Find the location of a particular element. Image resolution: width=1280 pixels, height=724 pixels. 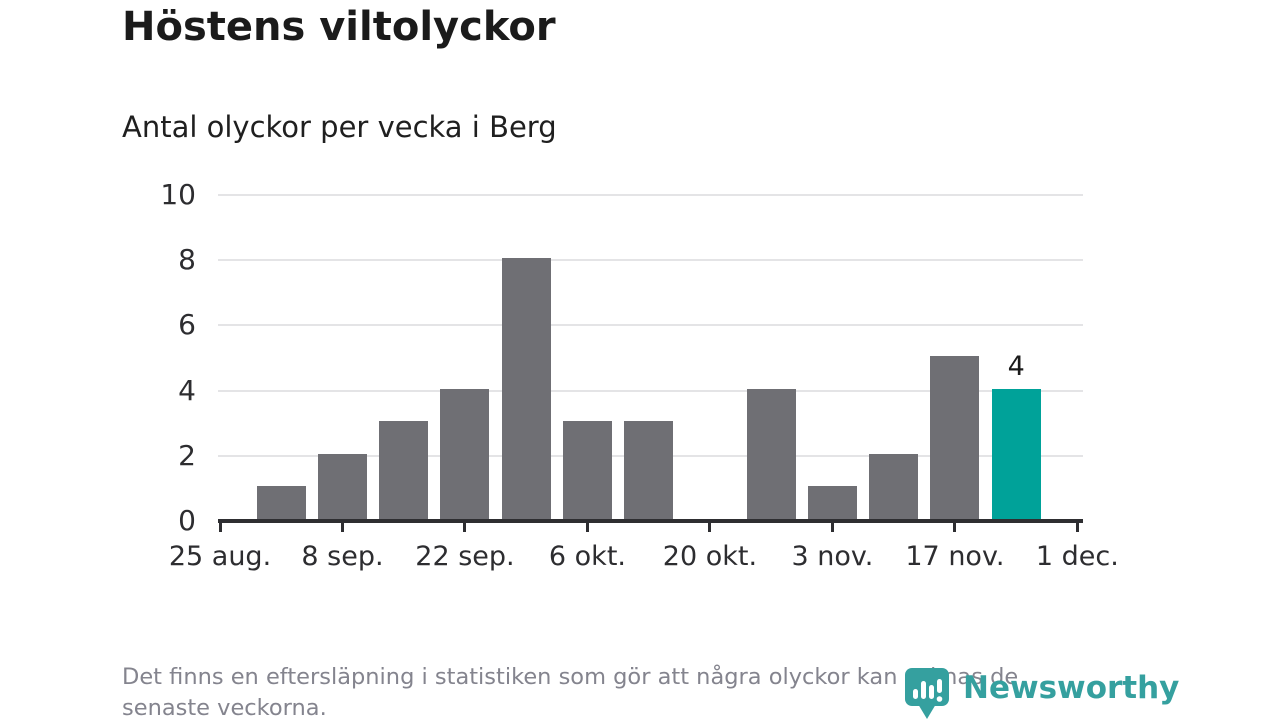

y-axis-tick-label: 8 is located at coordinates (187, 260).